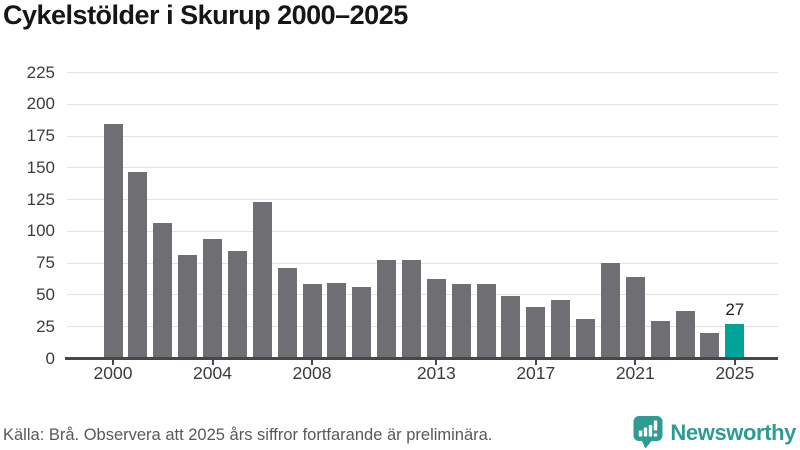 The height and width of the screenshot is (450, 800). I want to click on bar-2012, so click(411, 309).